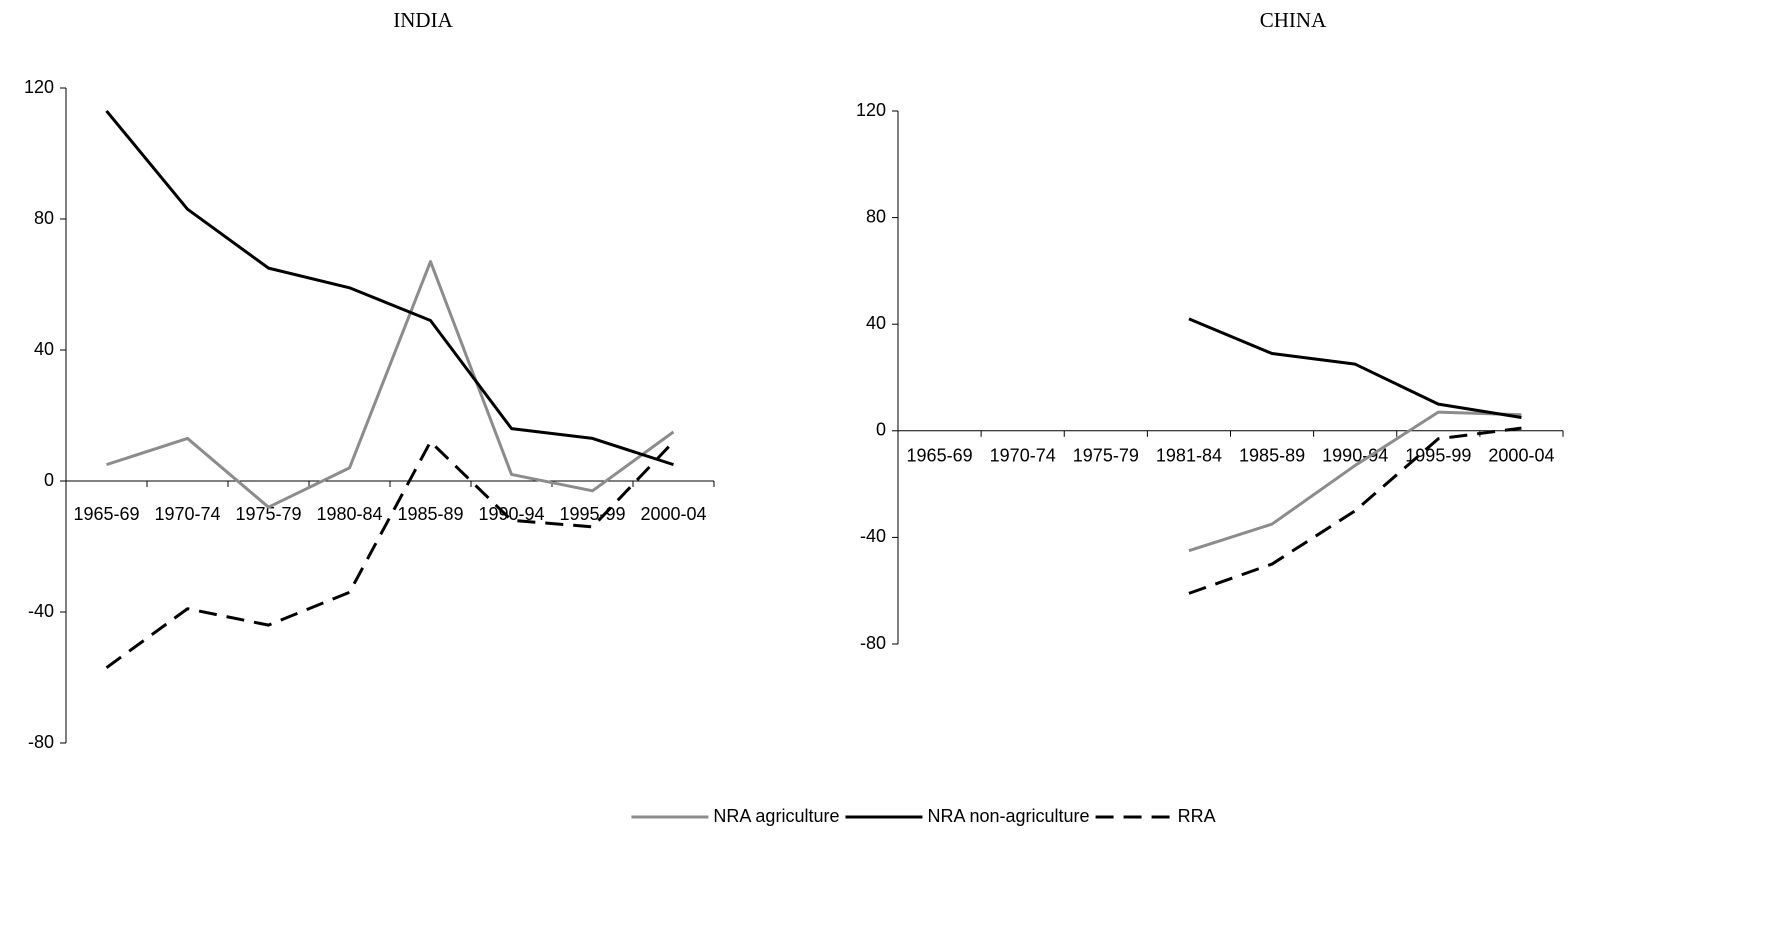  I want to click on chart-title: CHINA, so click(1293, 20).